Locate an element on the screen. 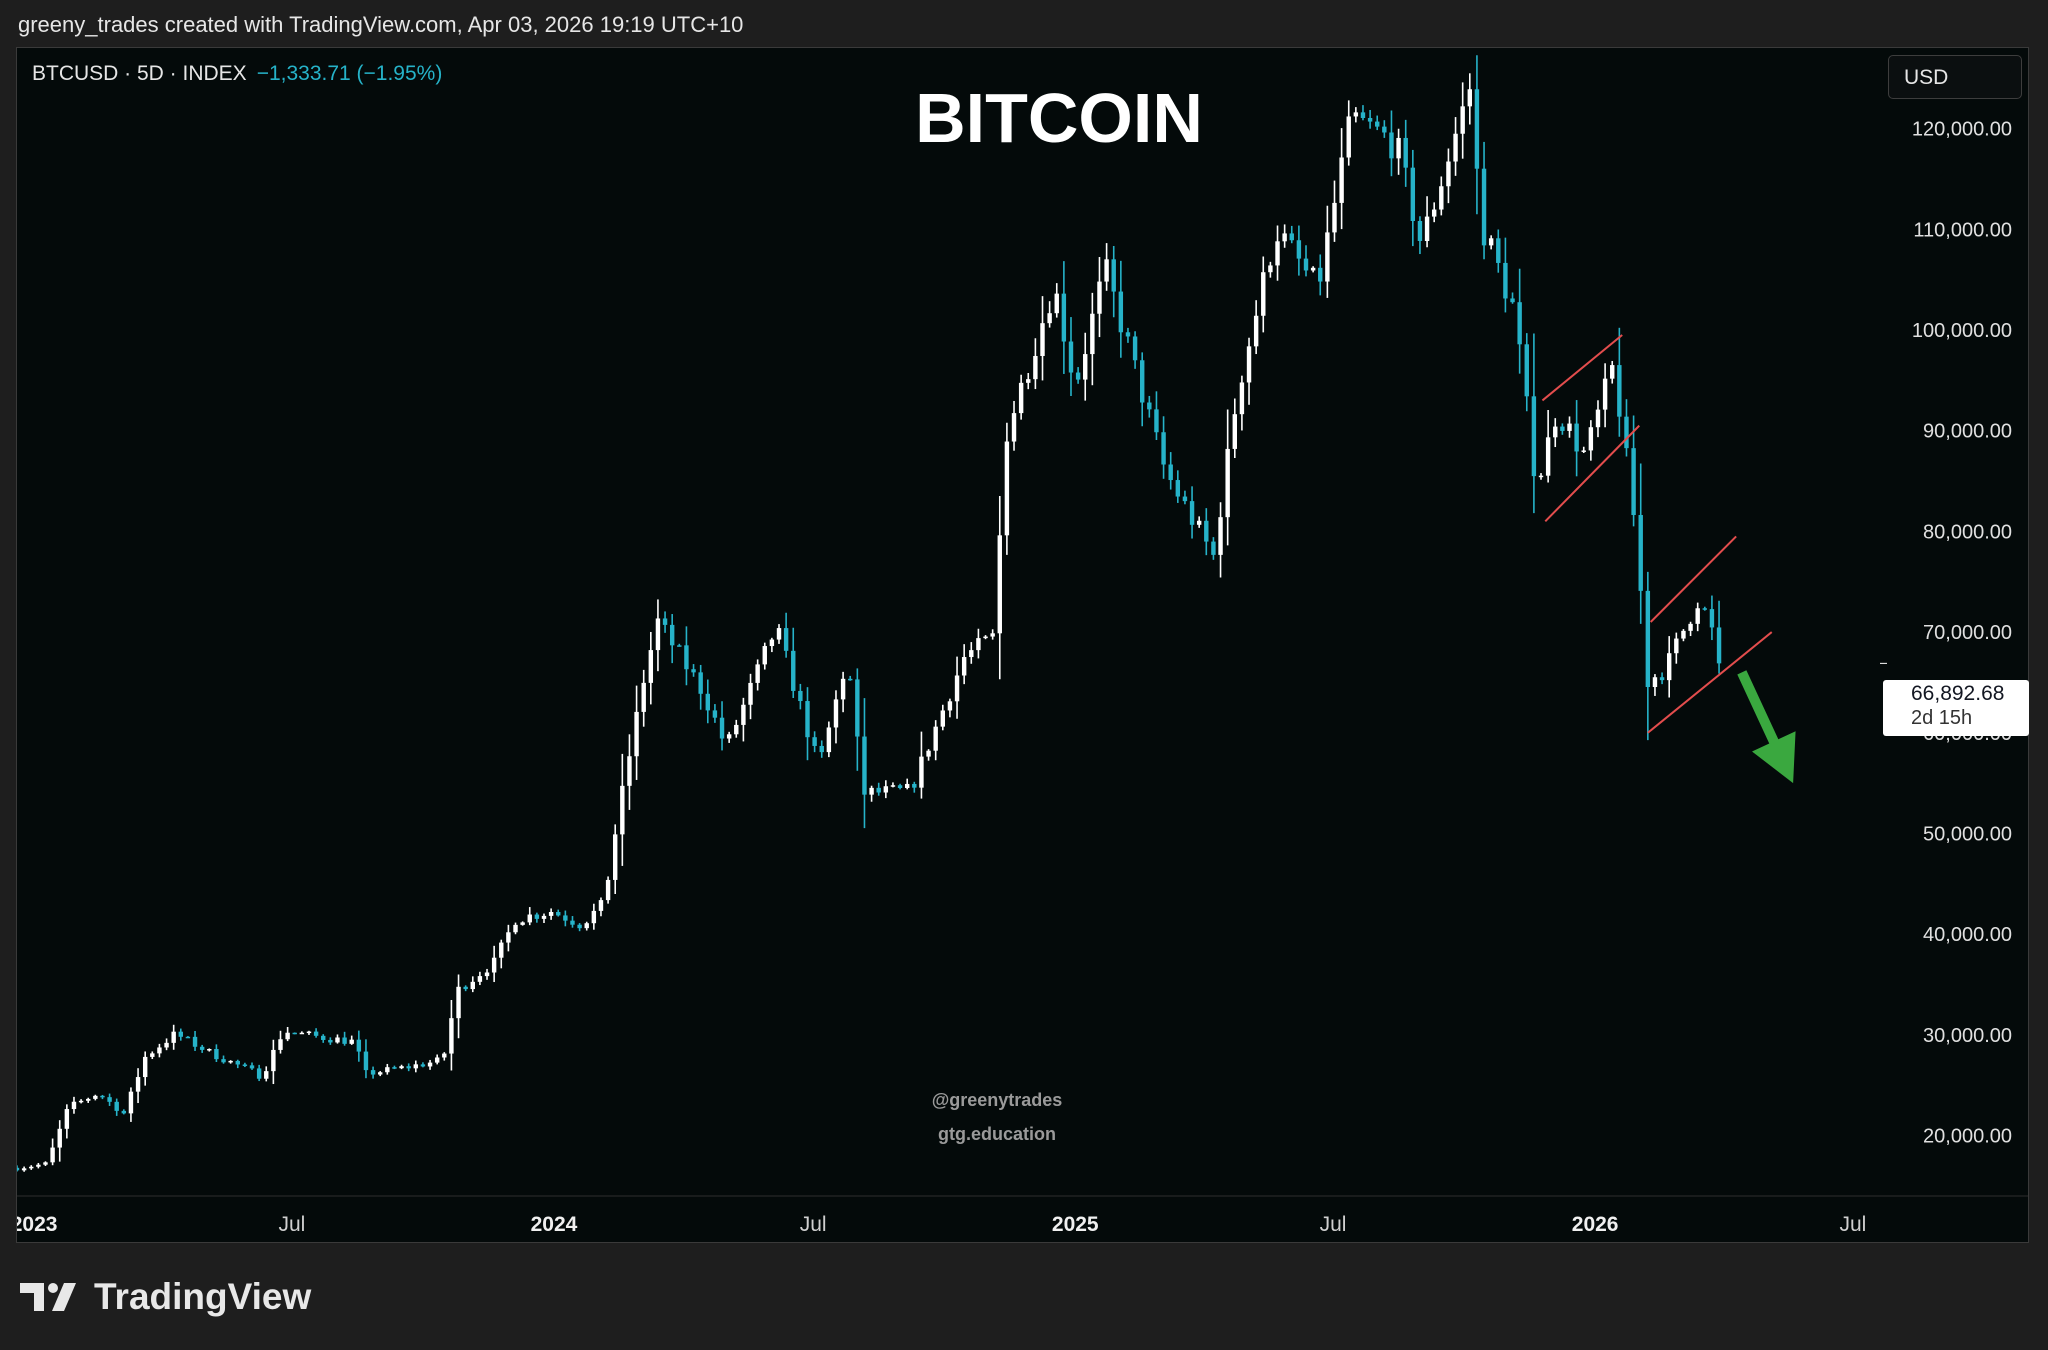  symbol-info: BTCUSD · 5D · INDEX −1,333.71 (−1.95%) is located at coordinates (237, 74).